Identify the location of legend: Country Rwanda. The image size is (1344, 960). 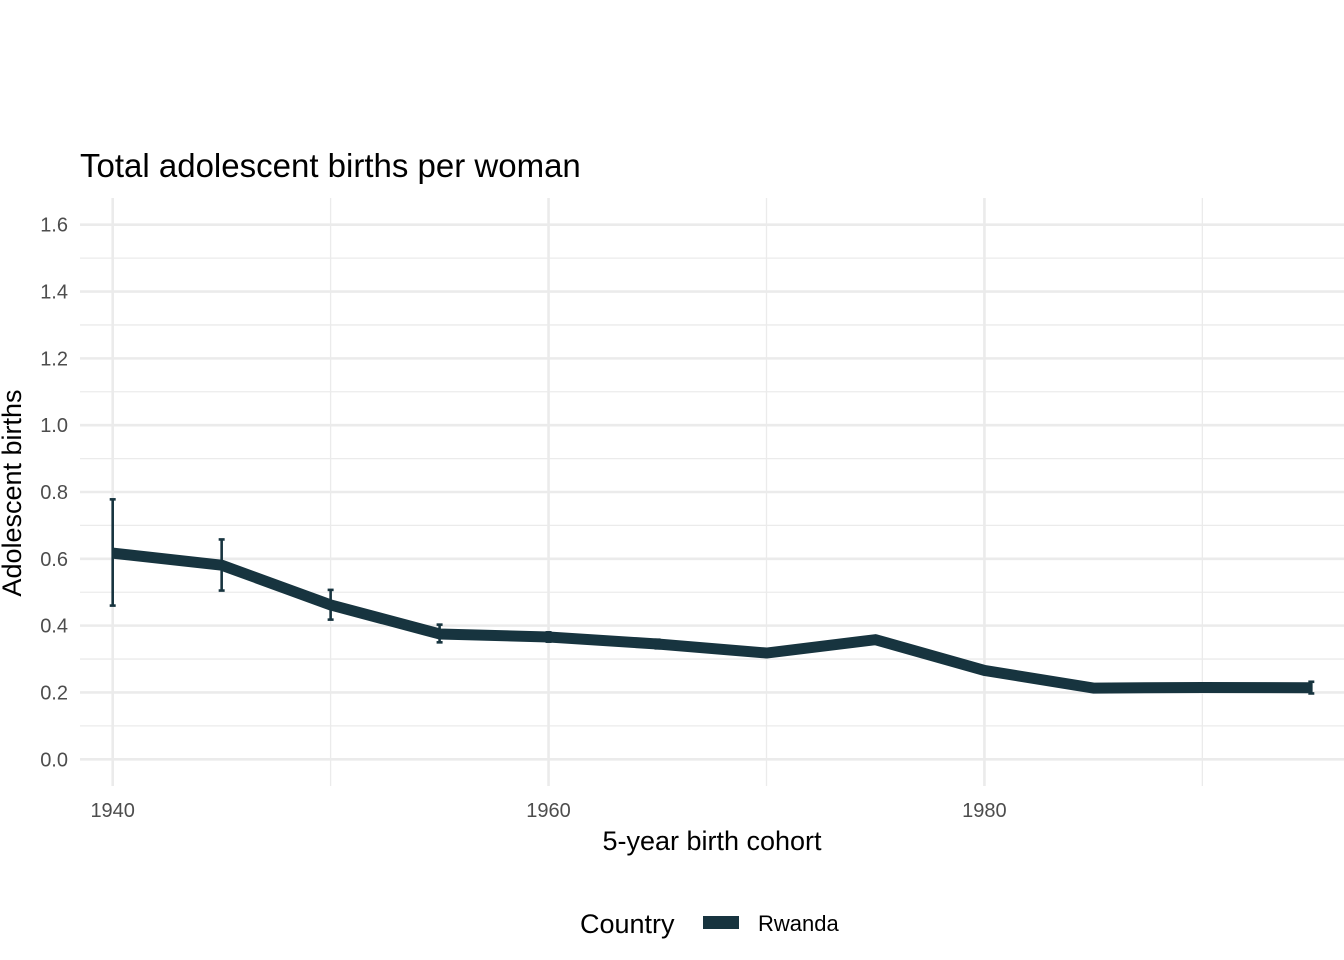
(709, 924).